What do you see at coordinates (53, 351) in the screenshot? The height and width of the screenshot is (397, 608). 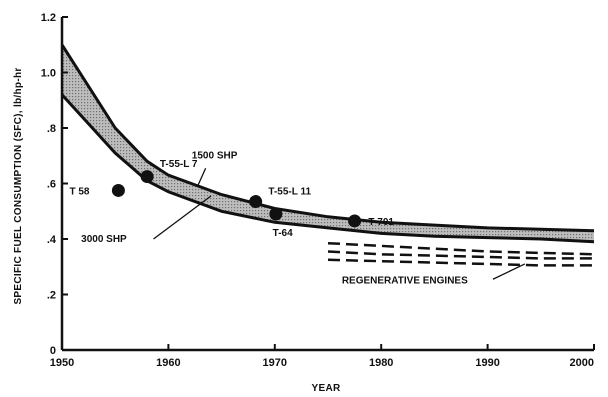 I see `y-tick-label: 0` at bounding box center [53, 351].